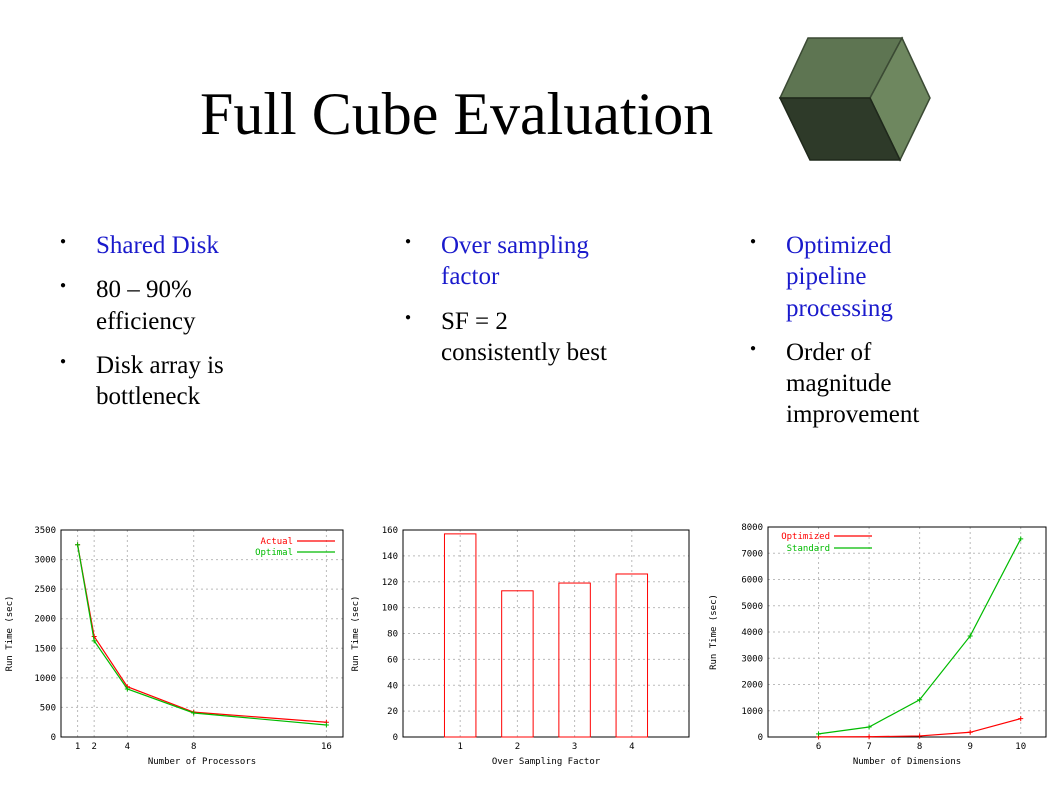  What do you see at coordinates (160, 305) in the screenshot?
I see `bullet-item: 80 – 90% efficiency` at bounding box center [160, 305].